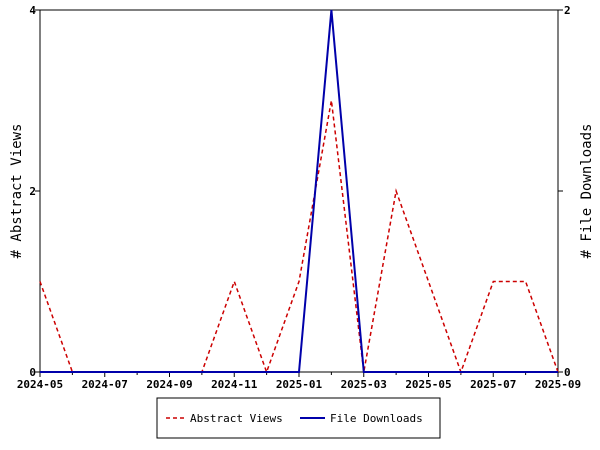 This screenshot has width=600, height=450. What do you see at coordinates (493, 384) in the screenshot?
I see `x-tick-label: 2025-07` at bounding box center [493, 384].